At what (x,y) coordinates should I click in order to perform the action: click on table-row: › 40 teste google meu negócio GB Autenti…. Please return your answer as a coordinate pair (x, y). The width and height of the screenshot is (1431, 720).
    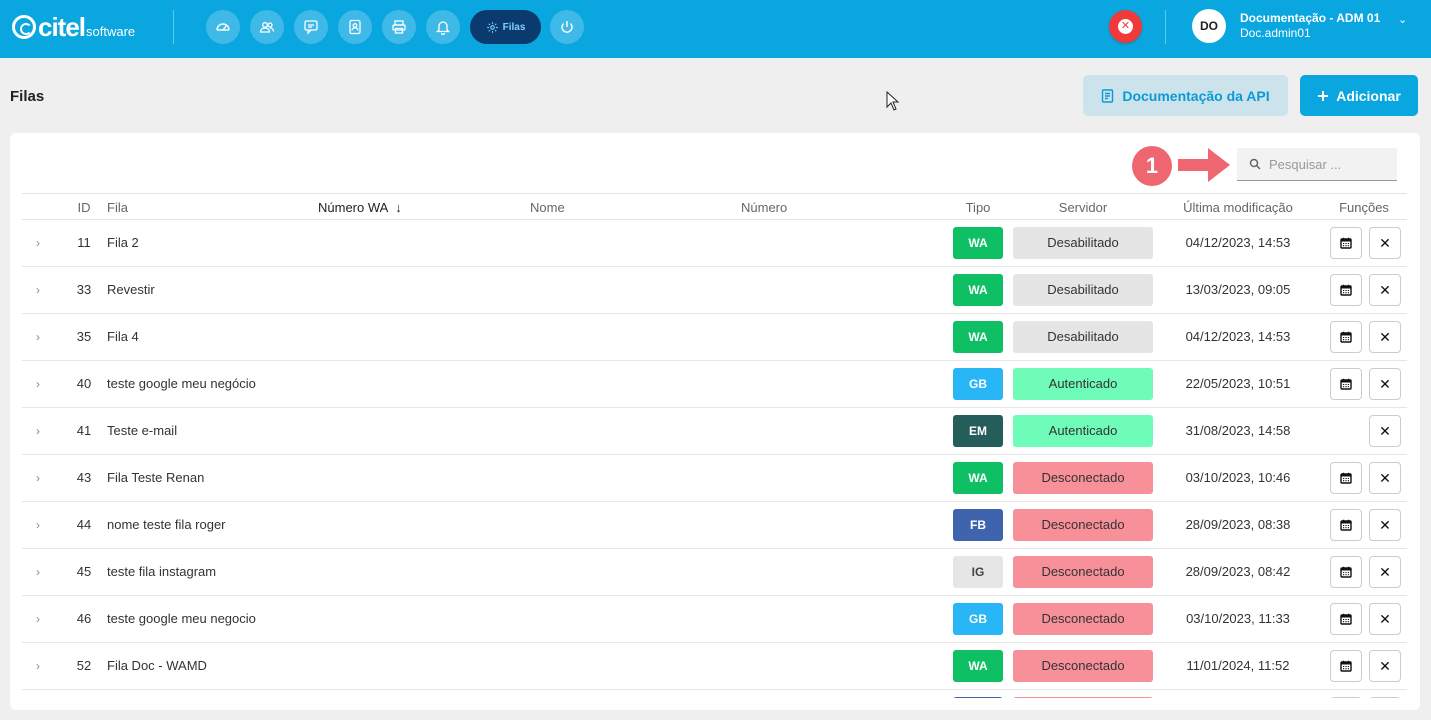
    Looking at the image, I should click on (714, 384).